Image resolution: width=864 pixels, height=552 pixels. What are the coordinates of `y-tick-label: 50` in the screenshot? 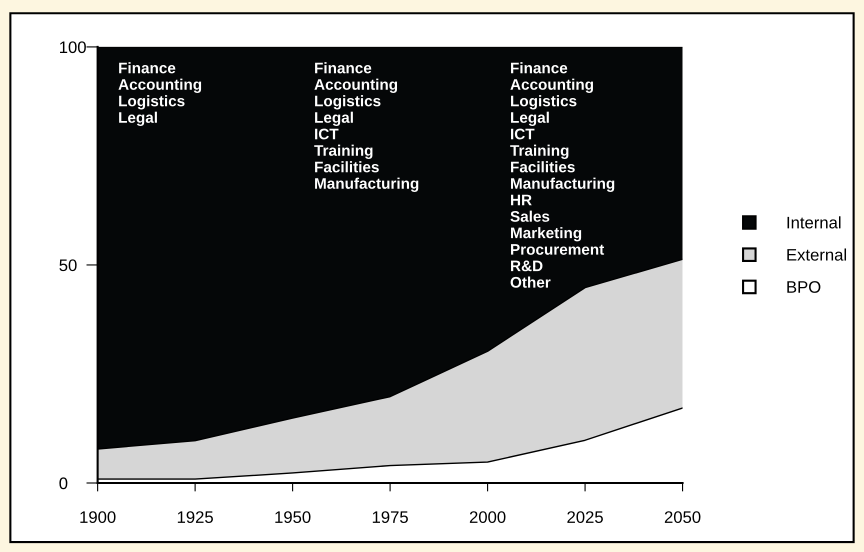 It's located at (68, 265).